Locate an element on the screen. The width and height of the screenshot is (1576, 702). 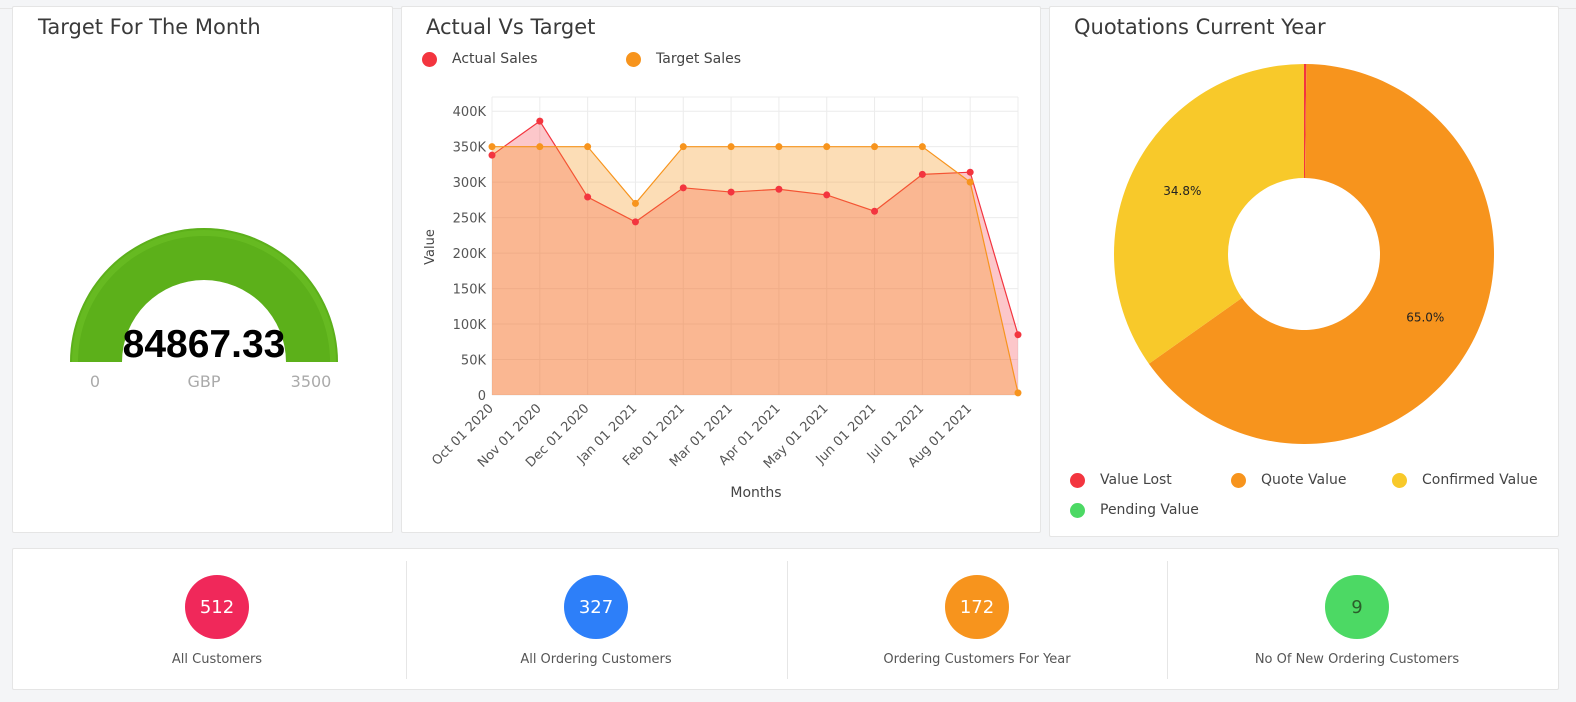
y-tick-label: 350K is located at coordinates (470, 148).